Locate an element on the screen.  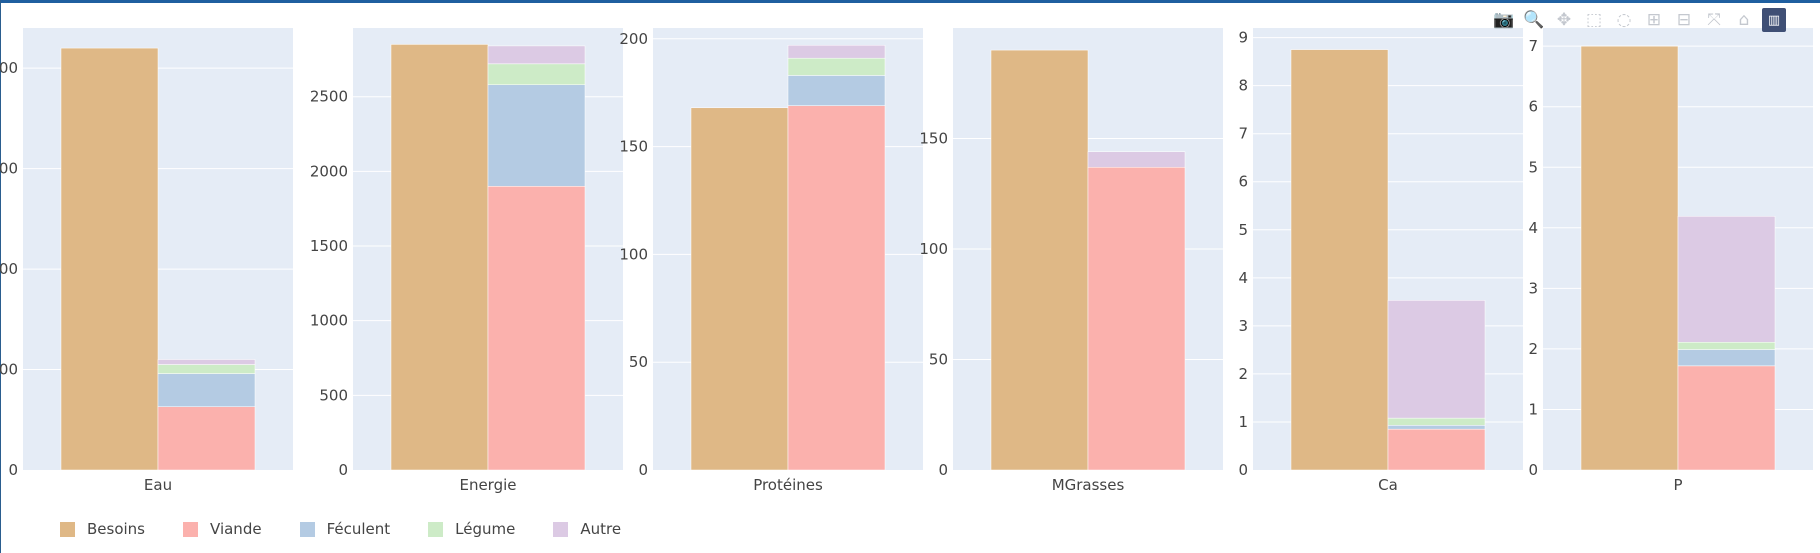
x-category-label: P is located at coordinates (1677, 485).